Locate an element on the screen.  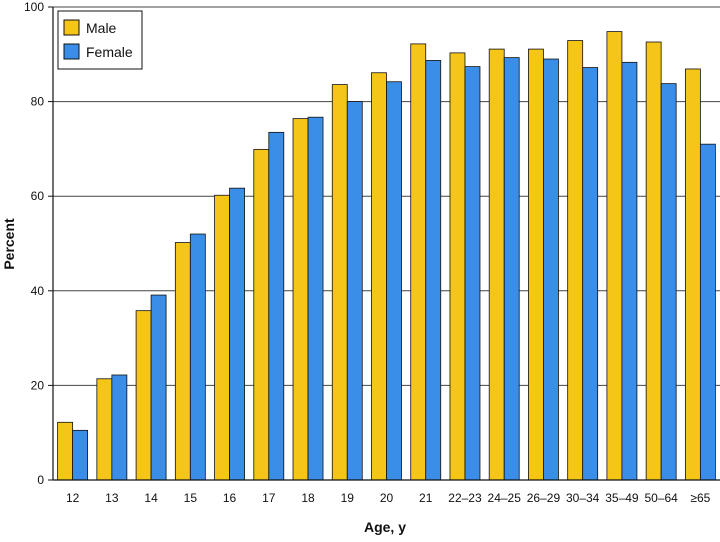
x-tick-label: 22–23 is located at coordinates (465, 498).